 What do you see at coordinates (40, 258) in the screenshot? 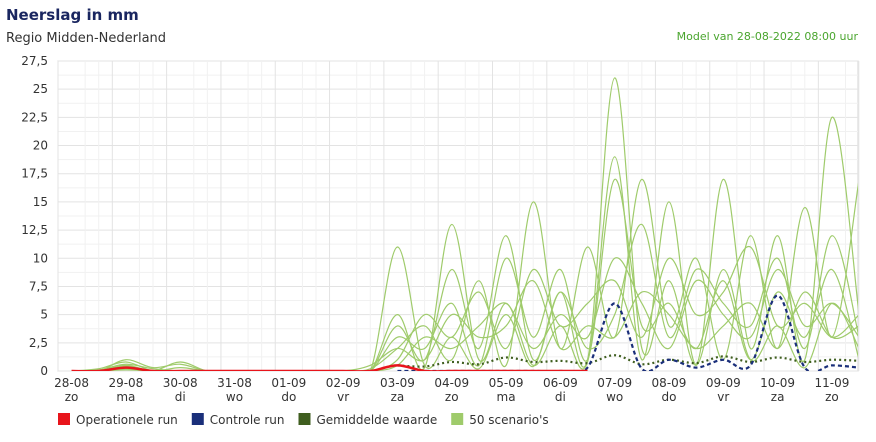
I see `y-tick-label: 10` at bounding box center [40, 258].